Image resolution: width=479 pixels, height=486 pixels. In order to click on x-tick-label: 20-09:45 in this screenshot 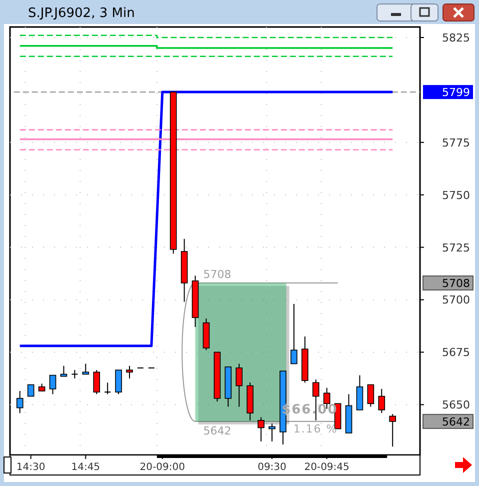, I will do `click(327, 467)`.